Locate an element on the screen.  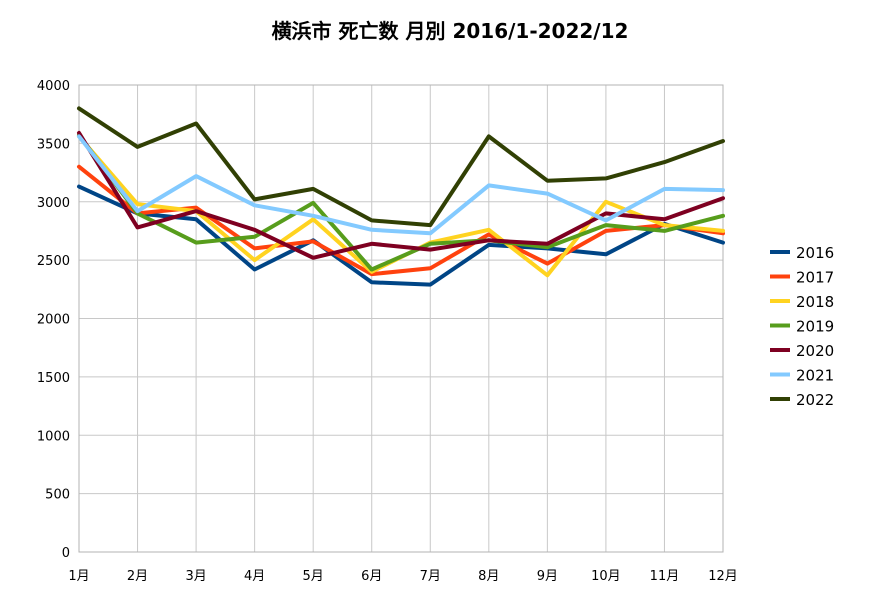
x-tick-label: 5月 is located at coordinates (313, 576).